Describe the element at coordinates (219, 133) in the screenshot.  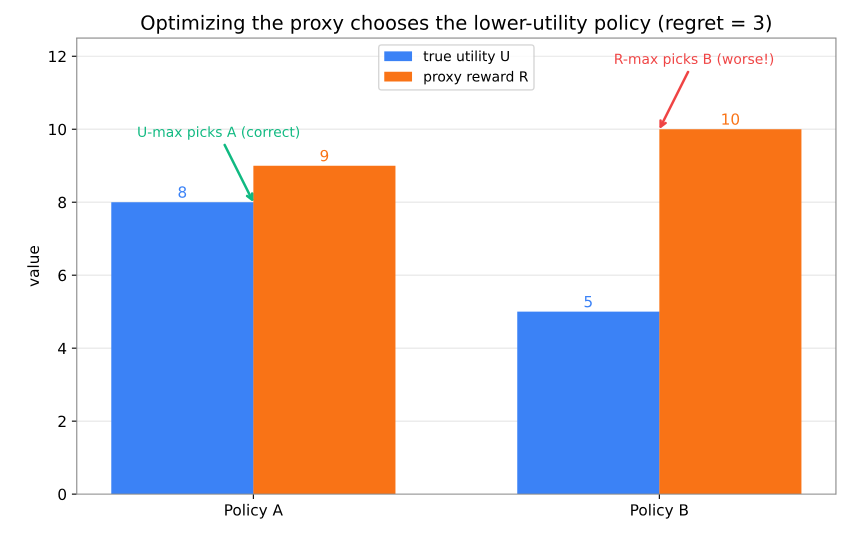
I see `annotation: U-max picks A (correct)` at that location.